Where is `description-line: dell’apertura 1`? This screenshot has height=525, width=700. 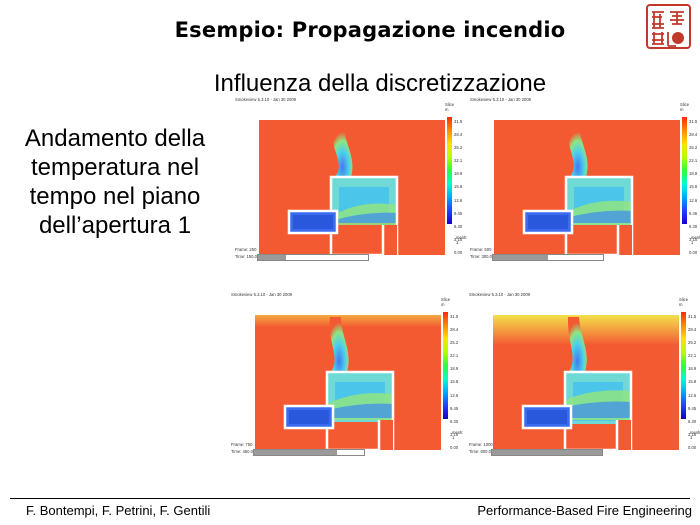 description-line: dell’apertura 1 is located at coordinates (115, 225).